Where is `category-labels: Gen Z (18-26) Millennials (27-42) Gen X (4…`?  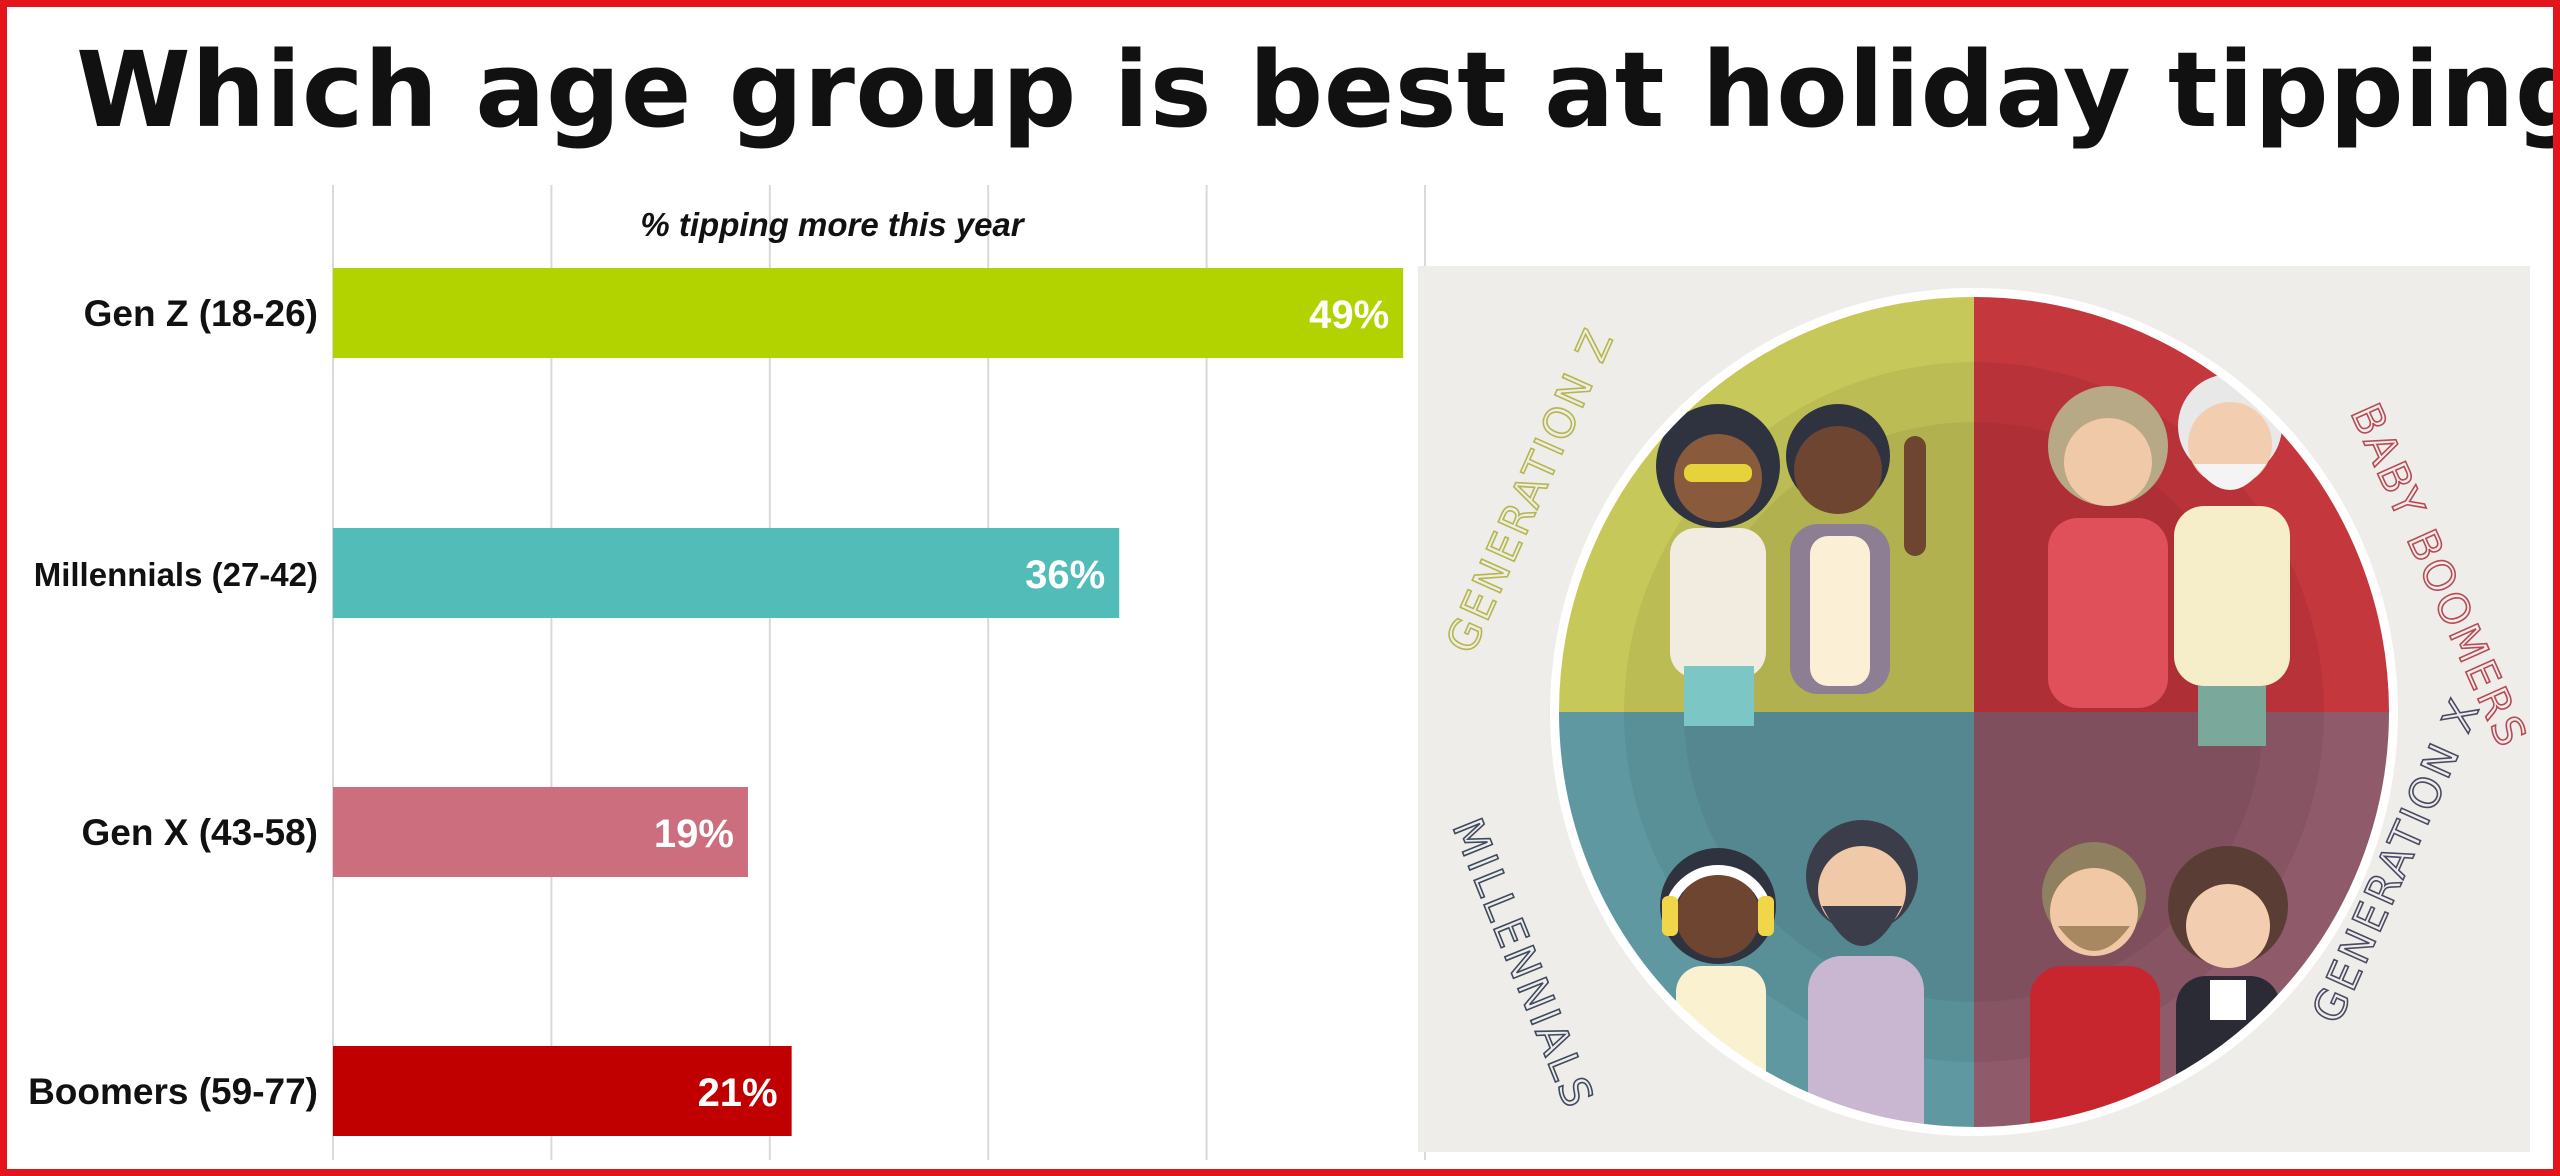
category-labels: Gen Z (18-26) Millennials (27-42) Gen X (4… is located at coordinates (173, 702).